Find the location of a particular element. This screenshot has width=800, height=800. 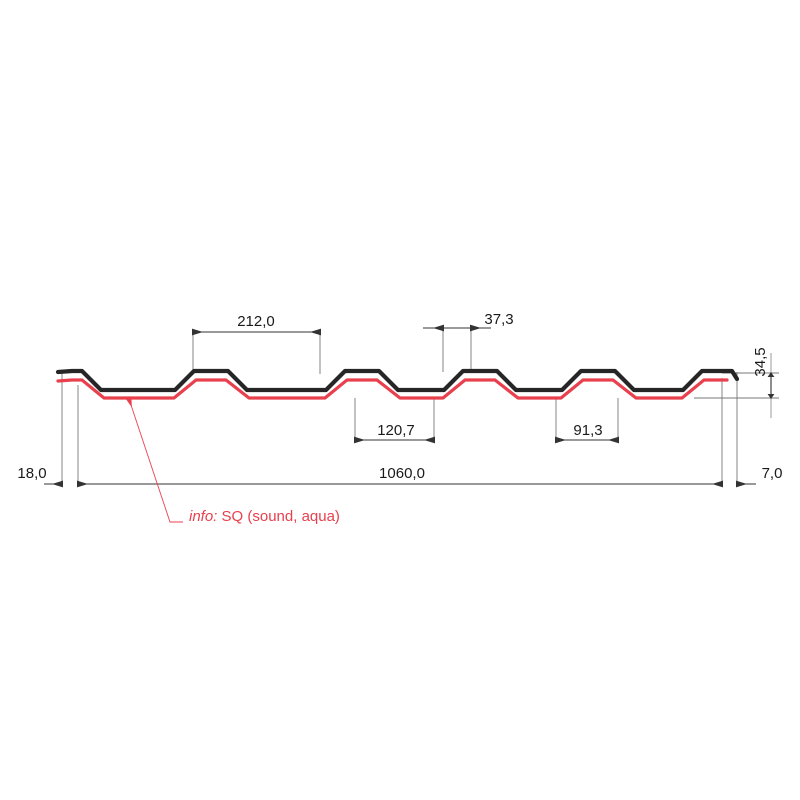

info-note-text: info: SQ (sound, aqua) is located at coordinates (264, 516).